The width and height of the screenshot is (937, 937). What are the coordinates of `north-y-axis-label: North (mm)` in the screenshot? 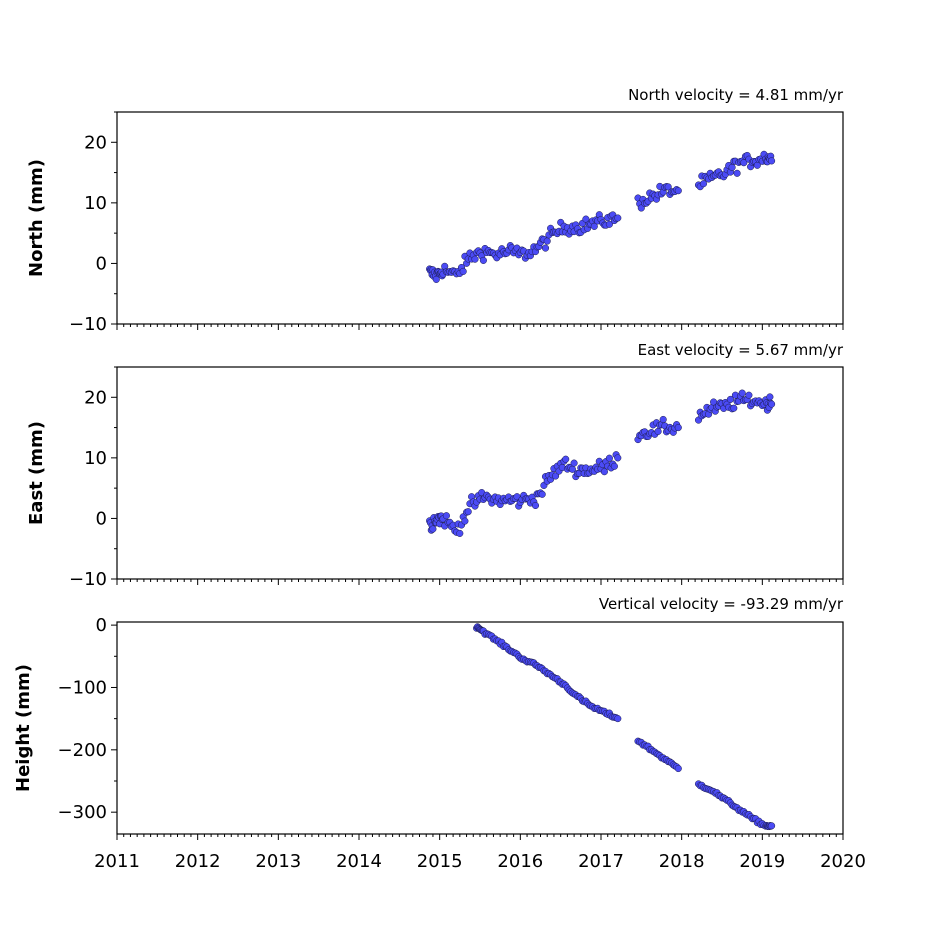 It's located at (36, 218).